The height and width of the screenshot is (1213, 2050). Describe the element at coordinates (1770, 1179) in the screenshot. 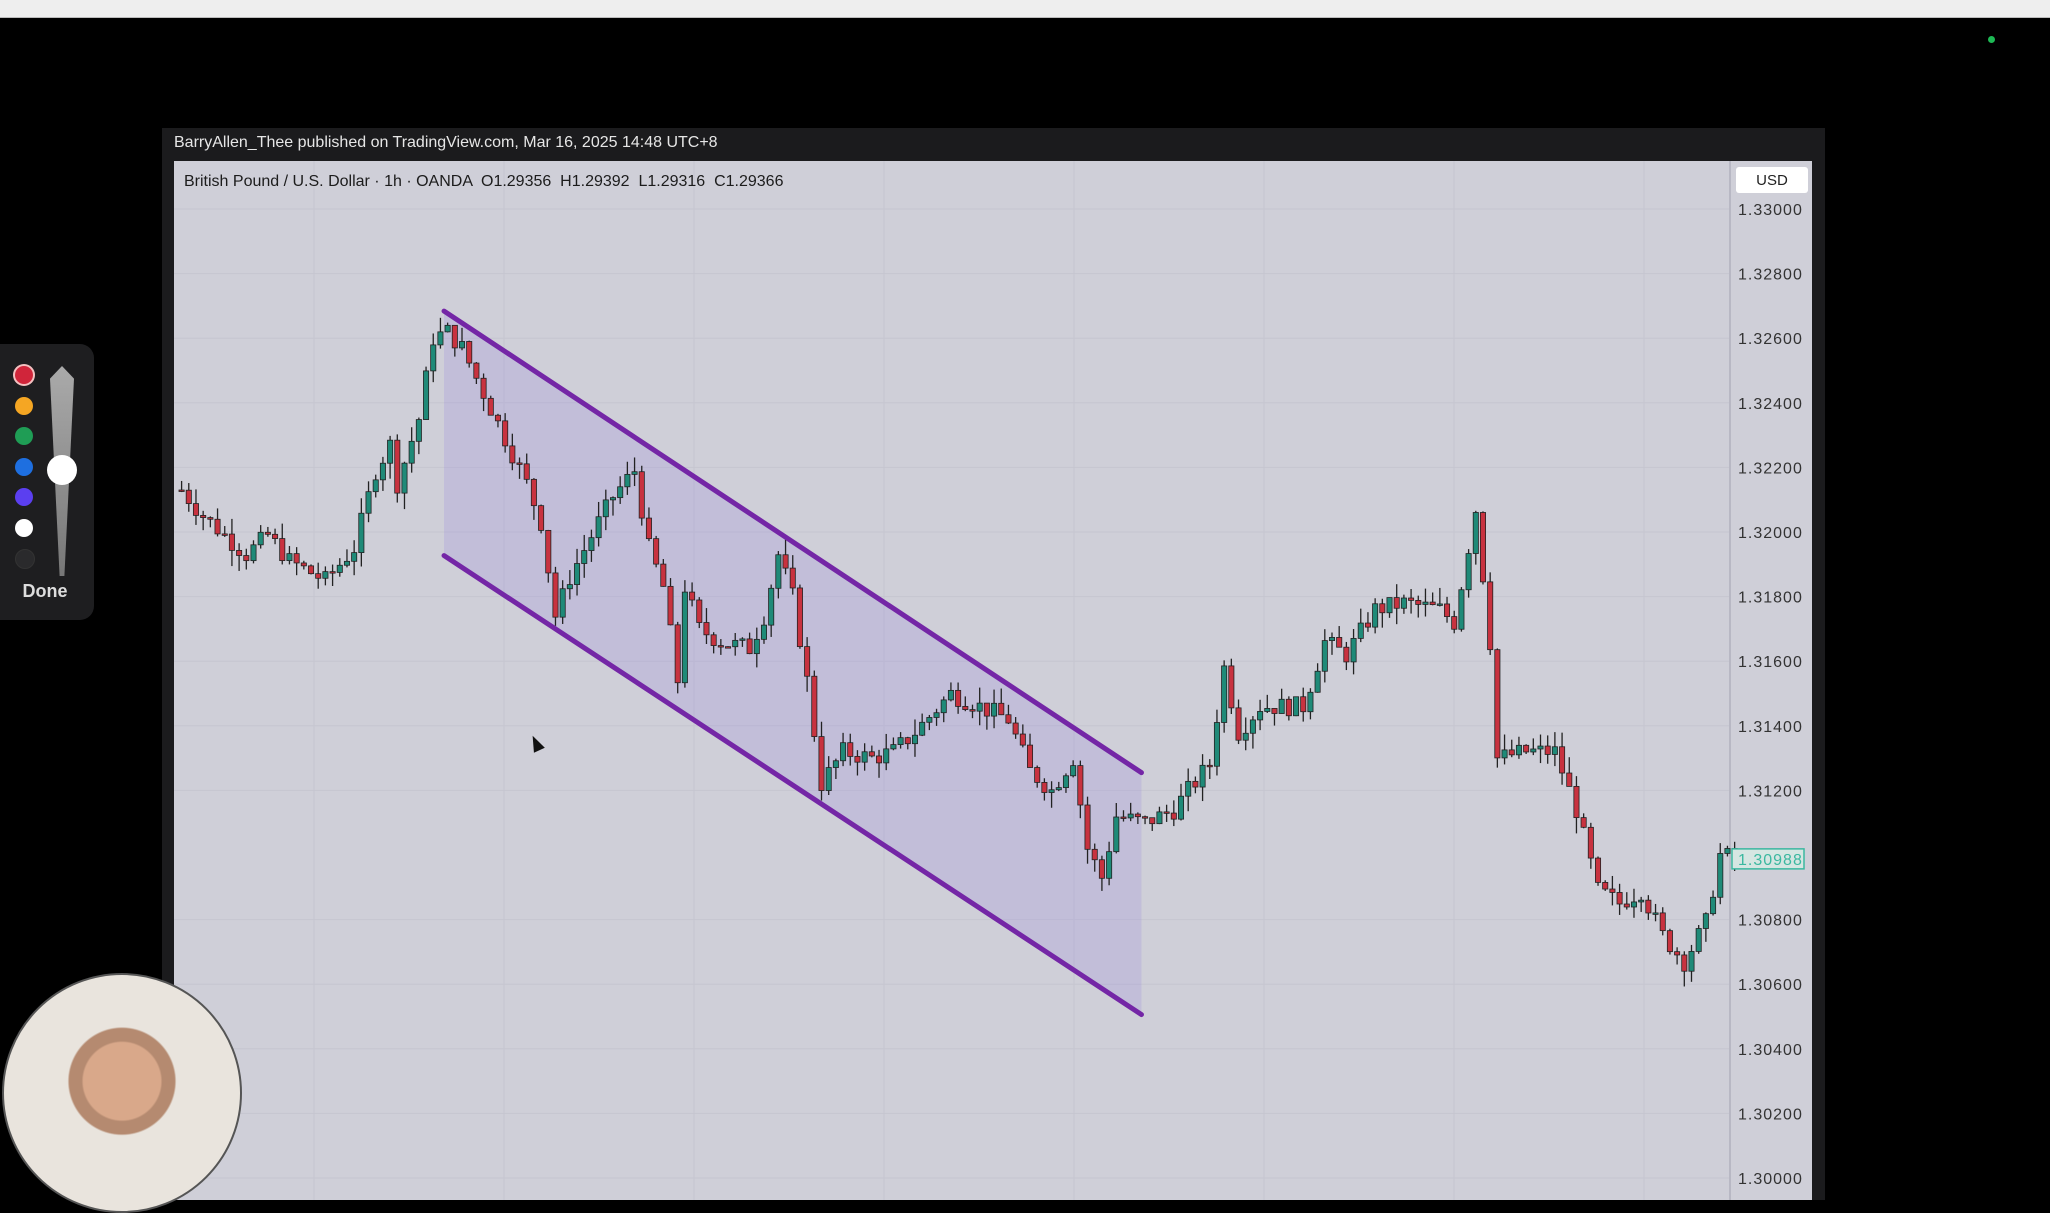

I see `y-tick-label: 1.30000` at that location.